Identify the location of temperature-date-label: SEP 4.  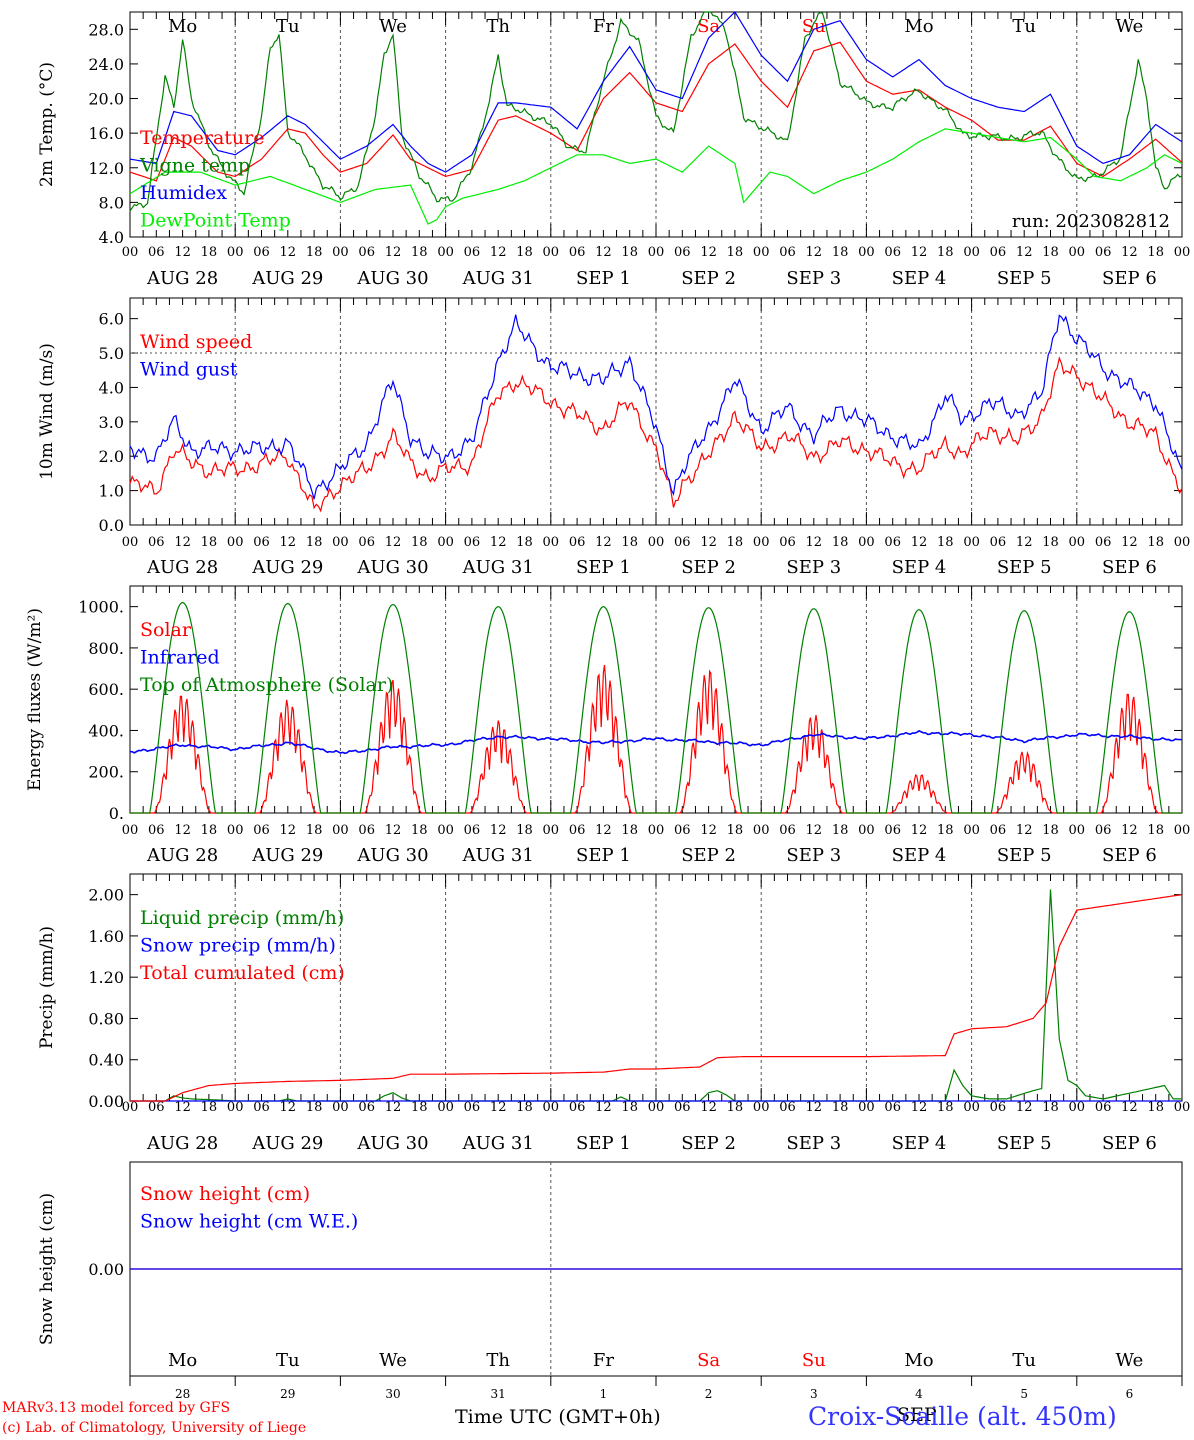
(919, 278).